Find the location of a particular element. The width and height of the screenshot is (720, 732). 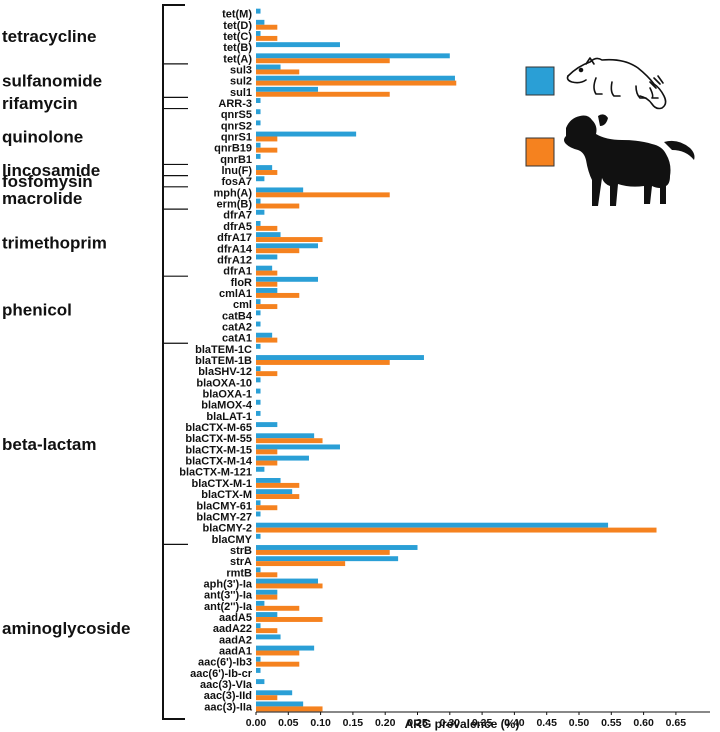

class-label: lincosamide is located at coordinates (51, 170).